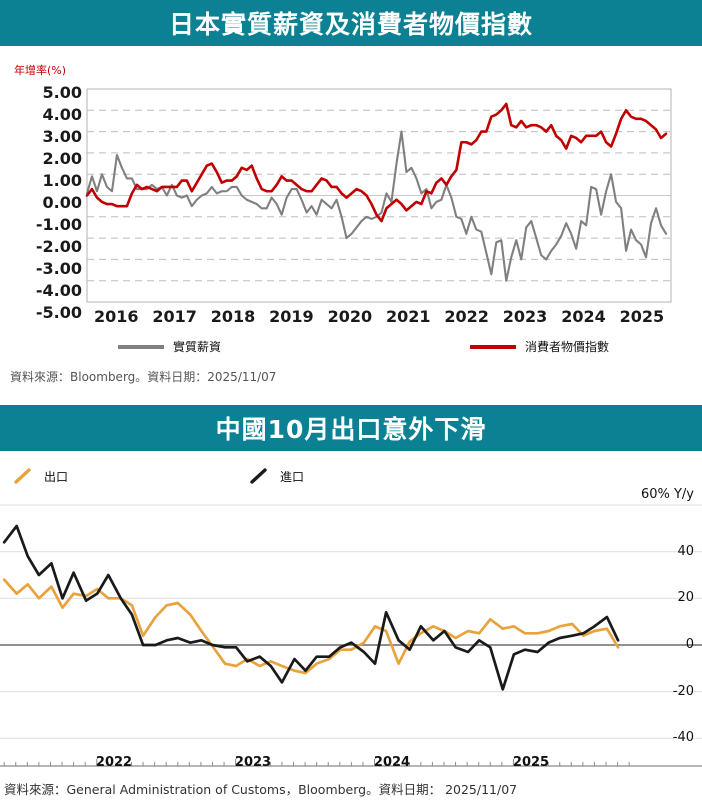 This screenshot has width=702, height=806. I want to click on legend-item-exports: 出口, so click(40, 476).